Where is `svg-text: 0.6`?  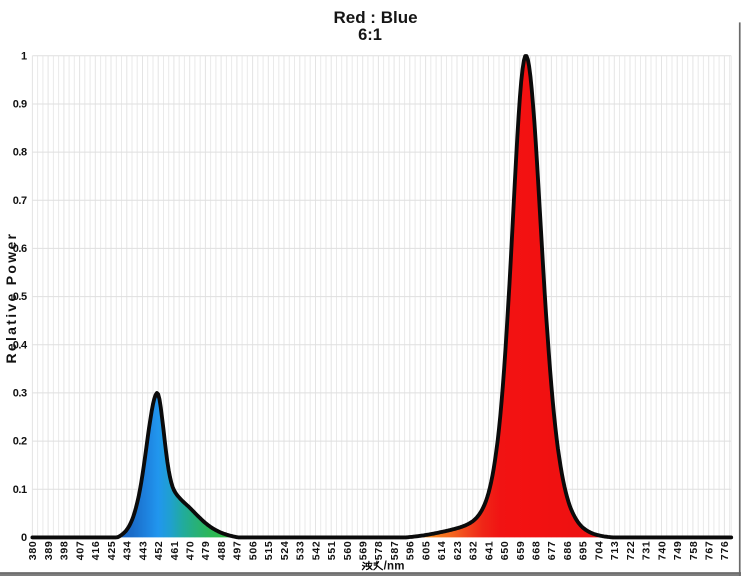
svg-text: 0.6 is located at coordinates (20, 249).